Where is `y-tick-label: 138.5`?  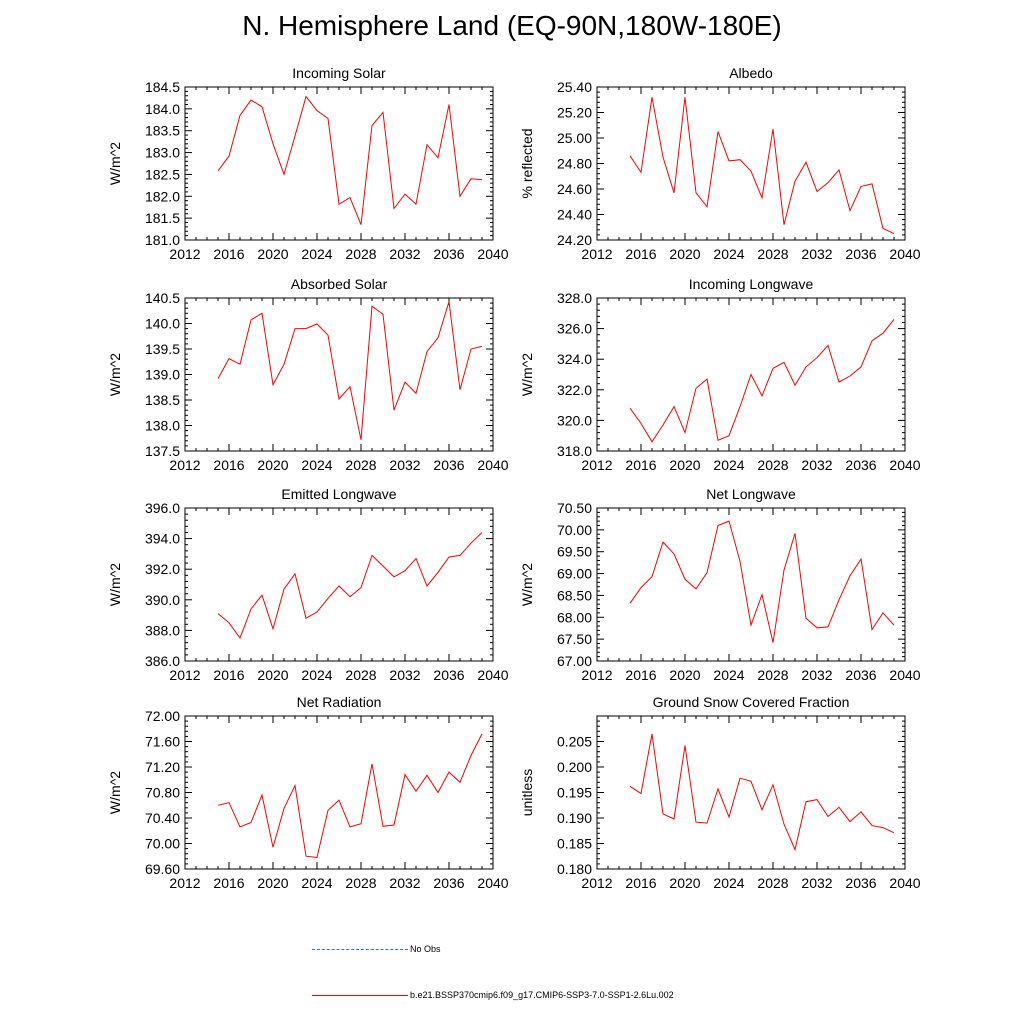 y-tick-label: 138.5 is located at coordinates (162, 400).